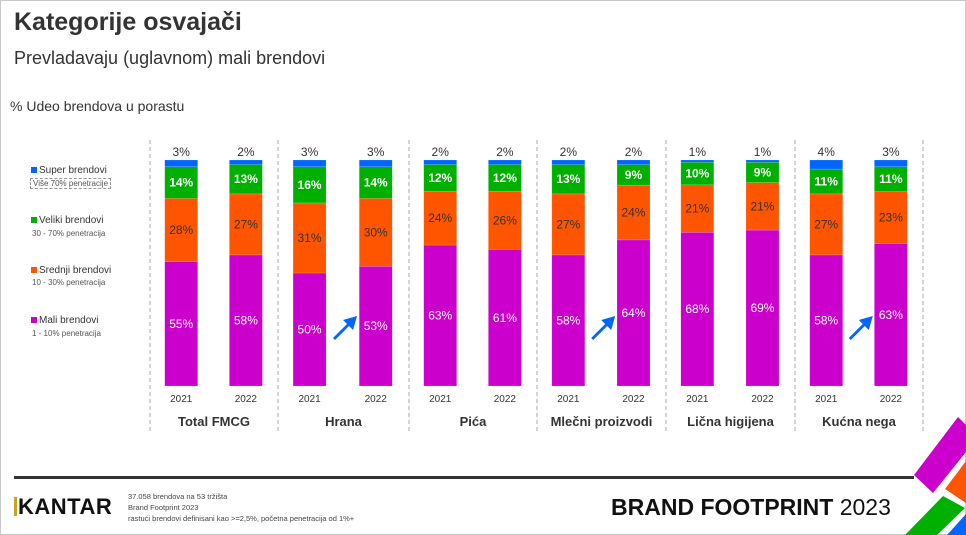 This screenshot has height=535, width=966. I want to click on kantar-logo: KANTAR, so click(63, 507).